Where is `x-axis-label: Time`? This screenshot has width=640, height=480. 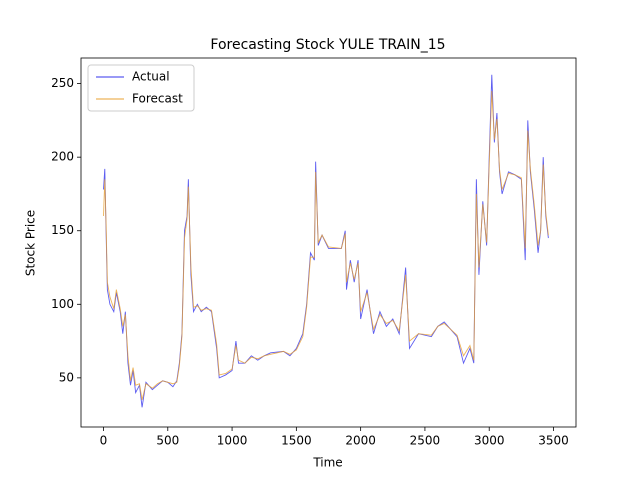 x-axis-label: Time is located at coordinates (327, 463).